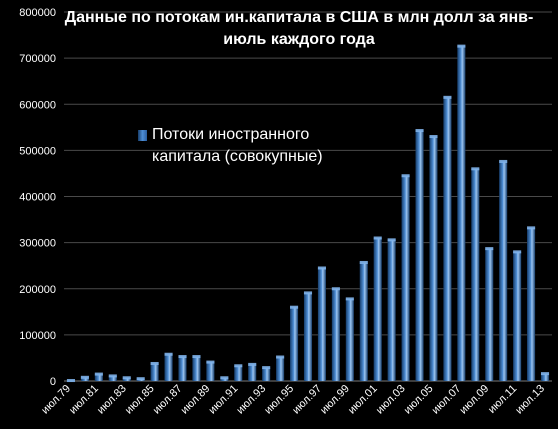 The width and height of the screenshot is (558, 429). What do you see at coordinates (502, 399) in the screenshot?
I see `x-tick-label: июл.11` at bounding box center [502, 399].